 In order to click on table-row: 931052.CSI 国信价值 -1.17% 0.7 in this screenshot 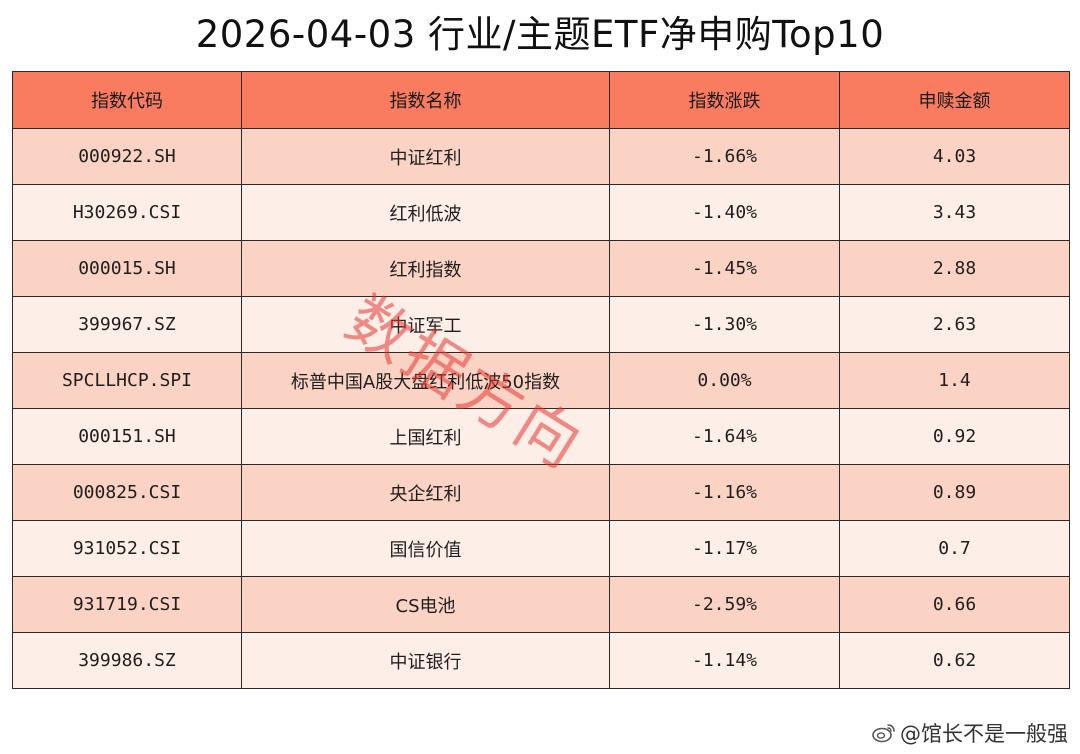, I will do `click(541, 548)`.